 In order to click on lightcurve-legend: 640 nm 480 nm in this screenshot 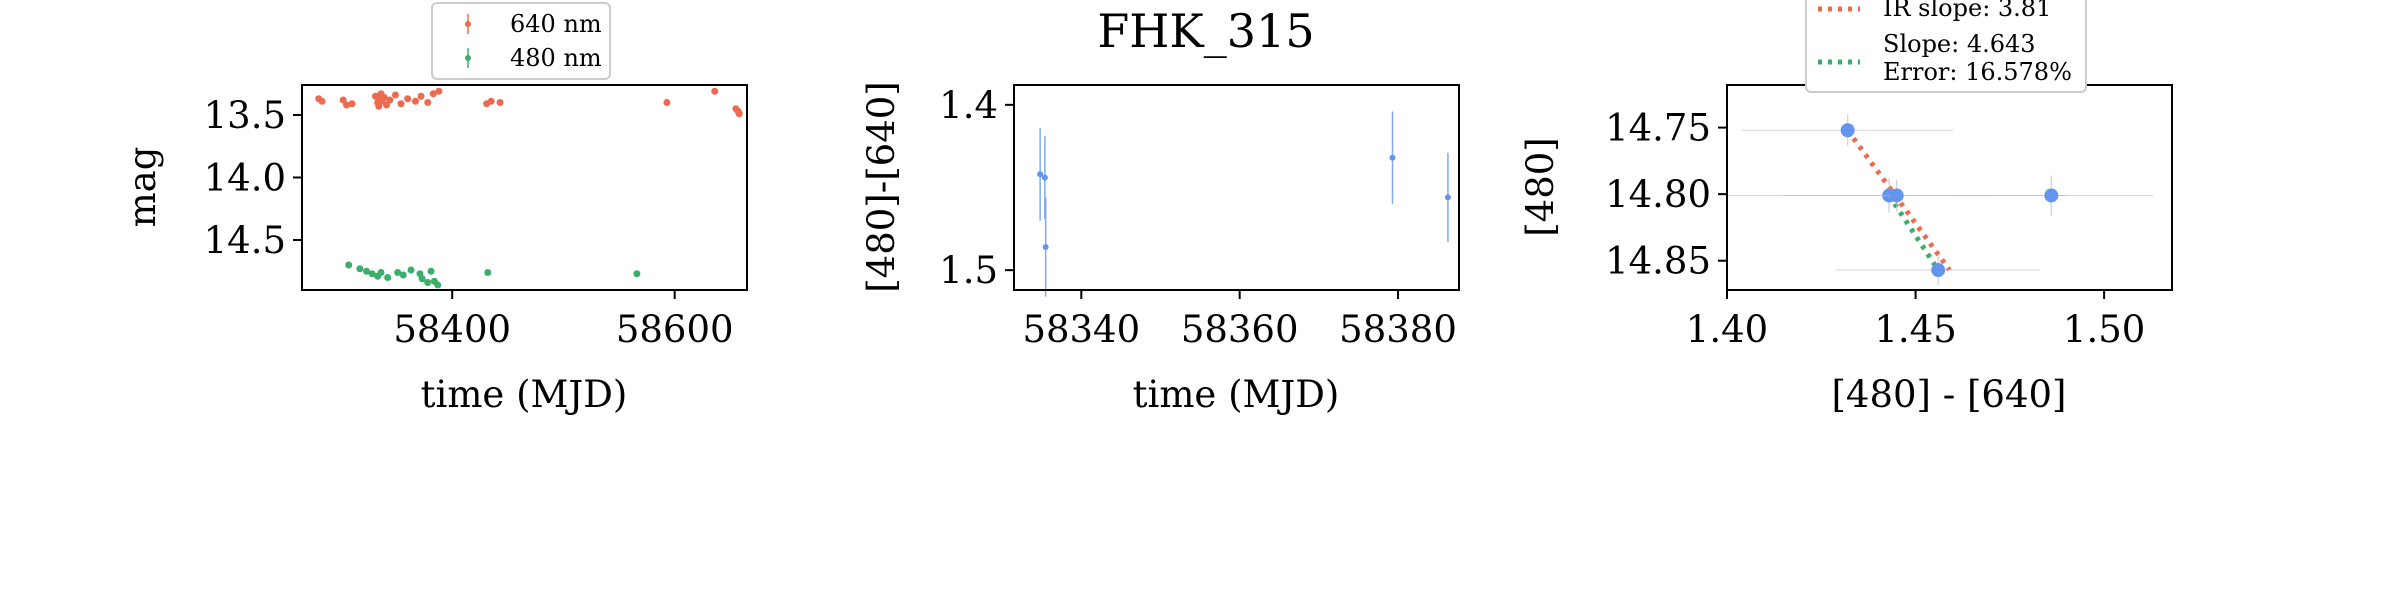, I will do `click(521, 41)`.